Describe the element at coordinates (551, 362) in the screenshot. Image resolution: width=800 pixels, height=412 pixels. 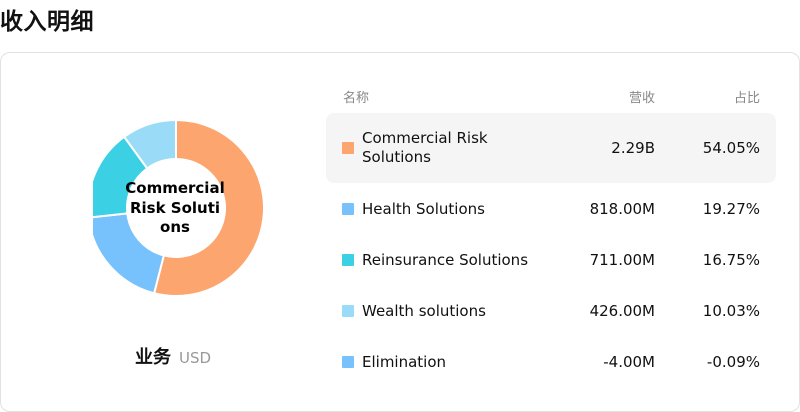
I see `table-row: Elimination -4.00M -0.09%` at that location.